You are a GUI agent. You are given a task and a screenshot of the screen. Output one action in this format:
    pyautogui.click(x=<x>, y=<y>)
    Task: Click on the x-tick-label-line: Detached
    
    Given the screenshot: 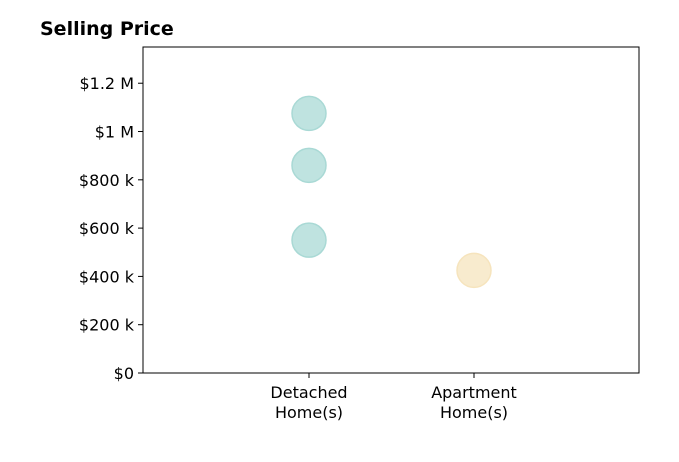 What is the action you would take?
    pyautogui.click(x=308, y=392)
    